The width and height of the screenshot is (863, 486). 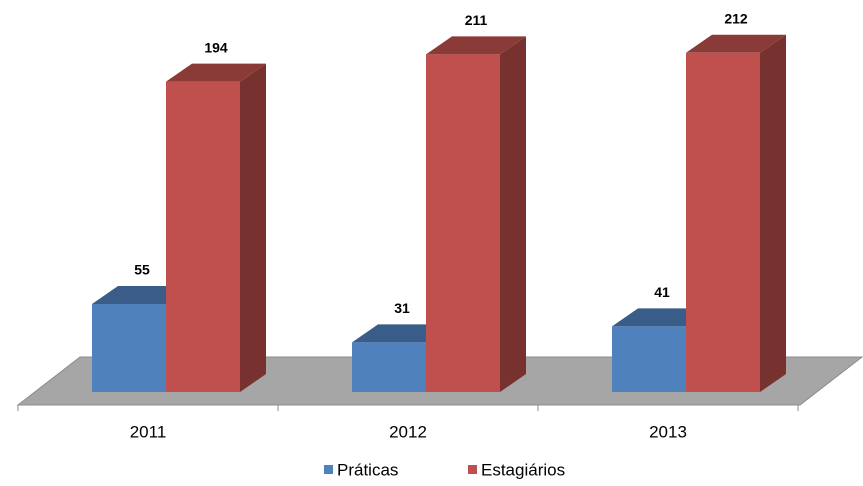 What do you see at coordinates (367, 469) in the screenshot?
I see `legend-label: Práticas` at bounding box center [367, 469].